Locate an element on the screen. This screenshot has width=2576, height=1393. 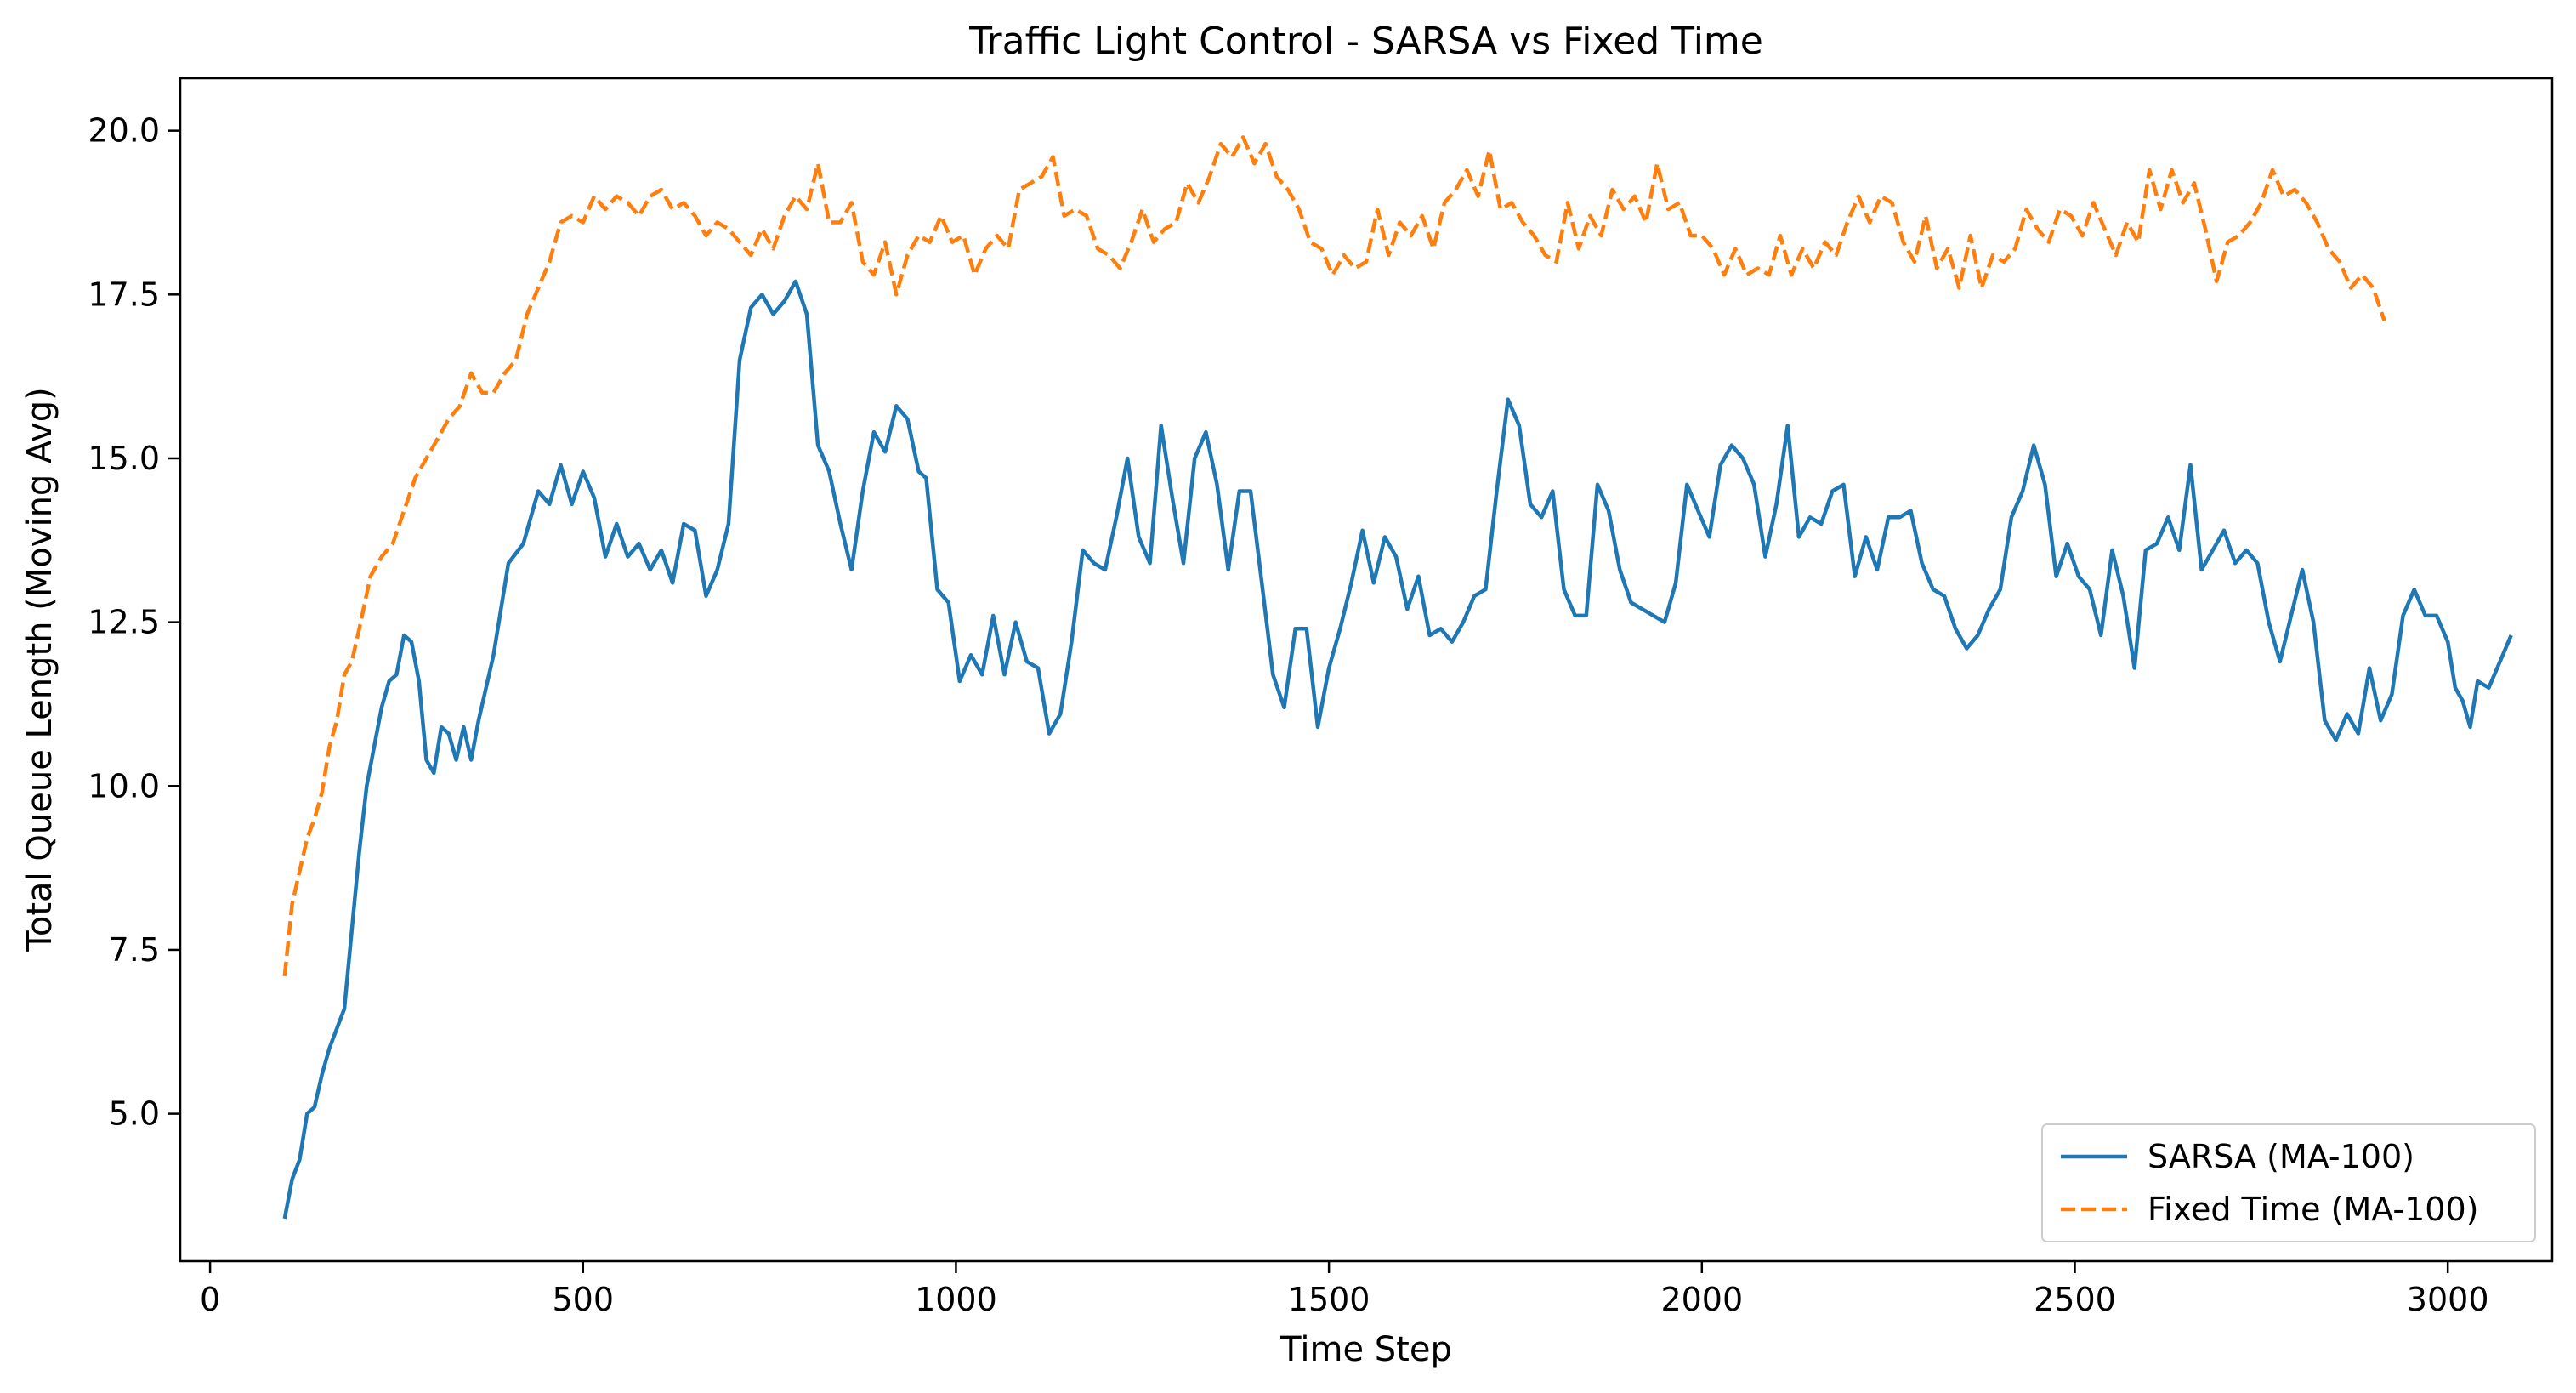
x-tick-label: 0 is located at coordinates (210, 1299).